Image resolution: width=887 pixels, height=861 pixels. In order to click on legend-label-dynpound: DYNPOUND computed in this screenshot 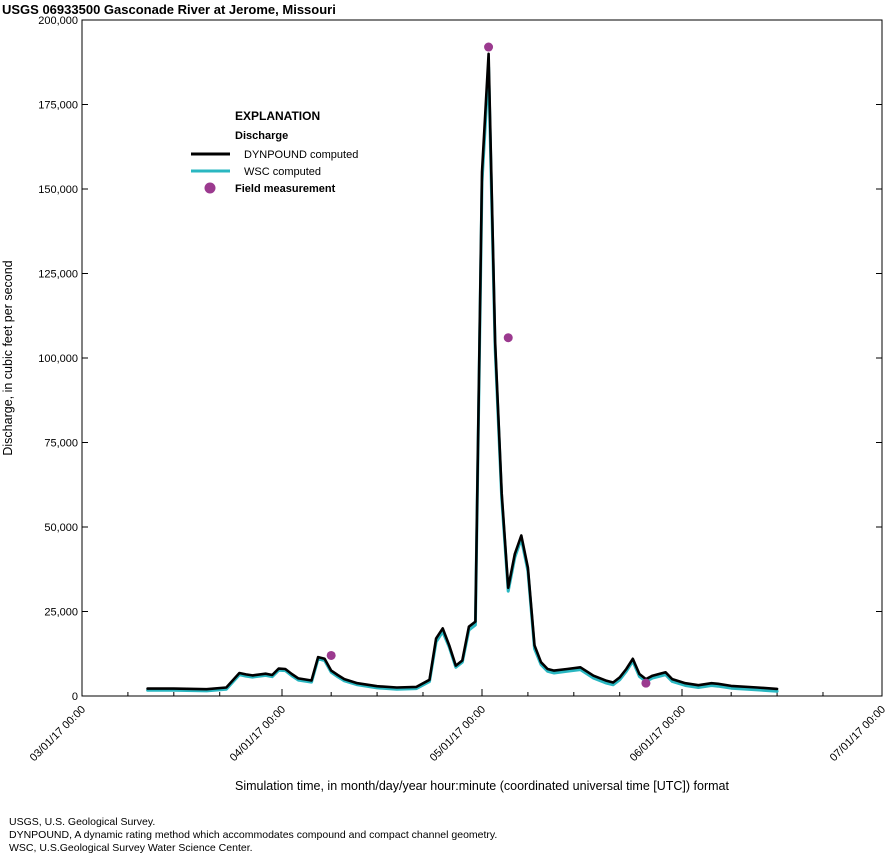, I will do `click(301, 155)`.